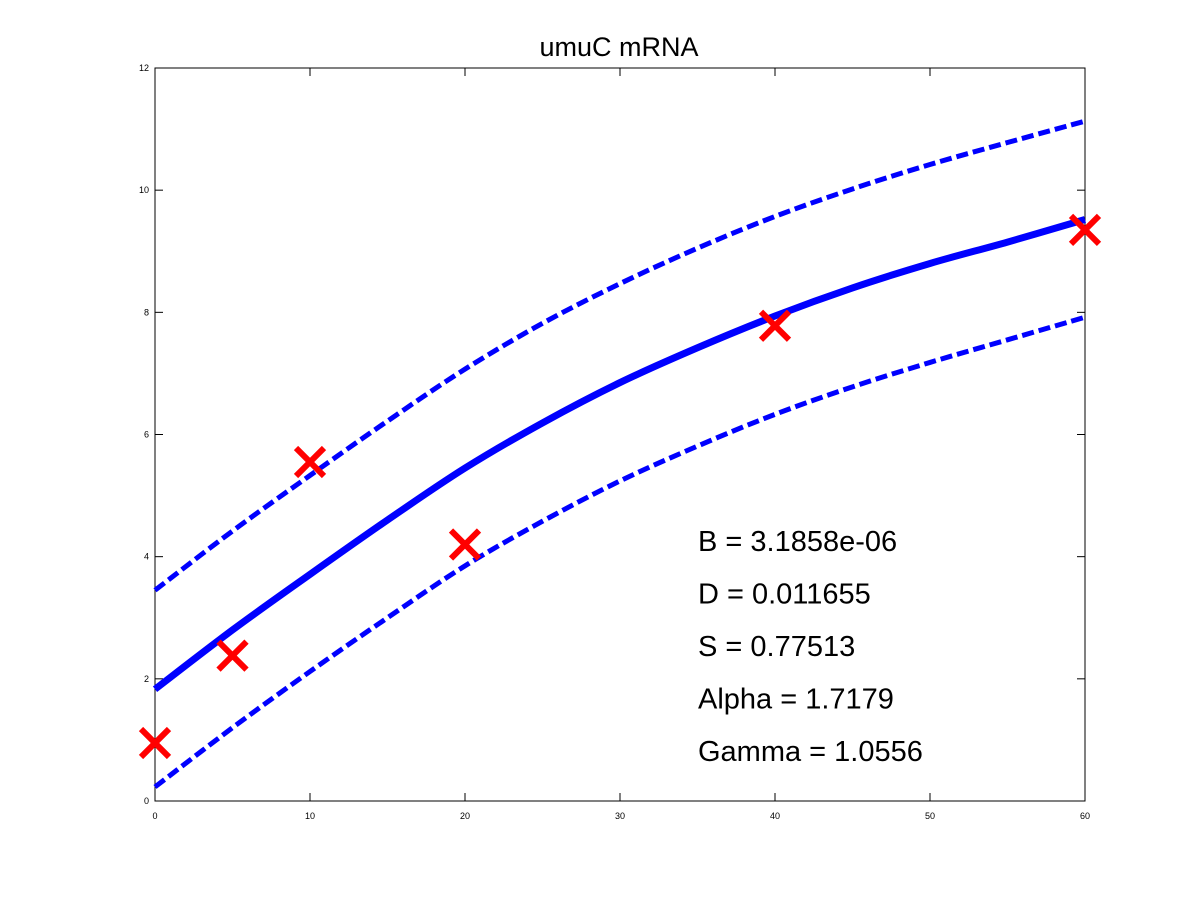  Describe the element at coordinates (146, 801) in the screenshot. I see `y-tick-label: 0` at that location.